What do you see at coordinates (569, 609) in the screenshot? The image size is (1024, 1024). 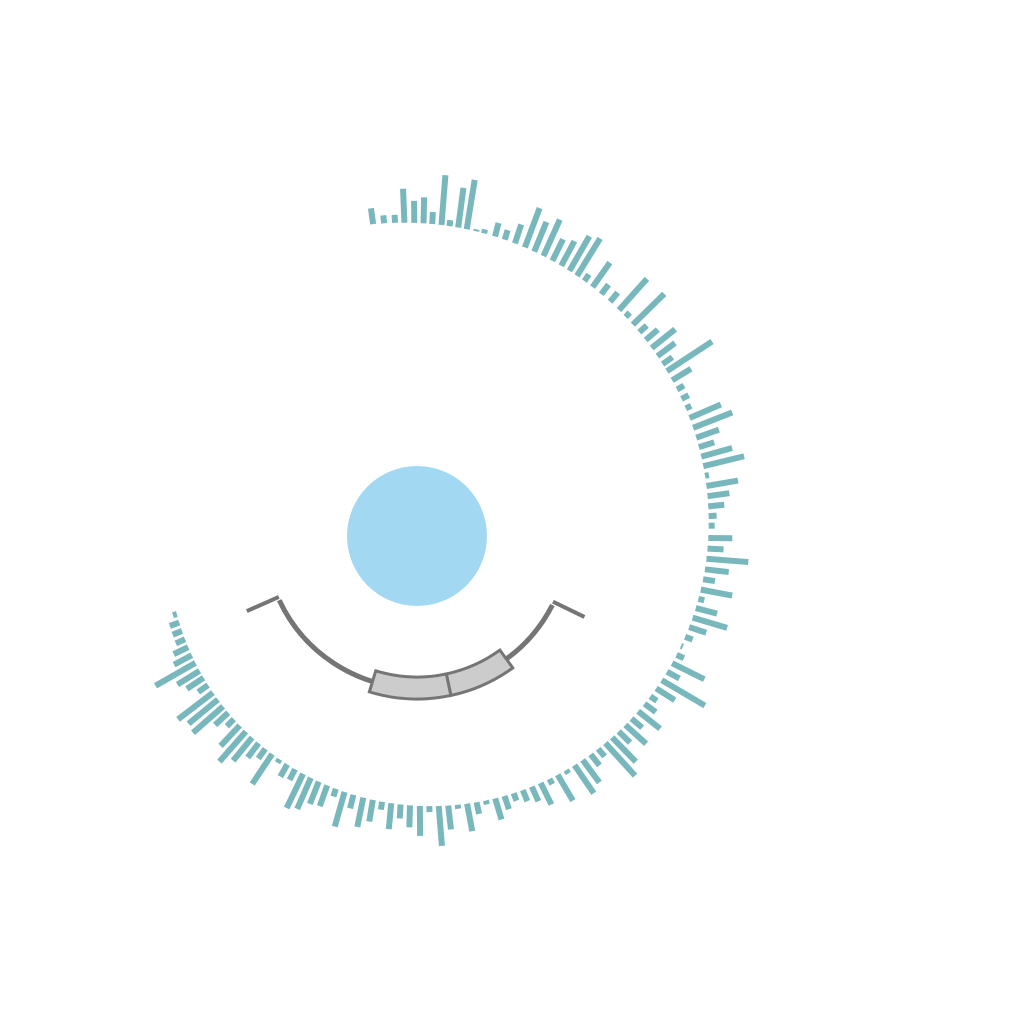 I see `track-end-cap` at bounding box center [569, 609].